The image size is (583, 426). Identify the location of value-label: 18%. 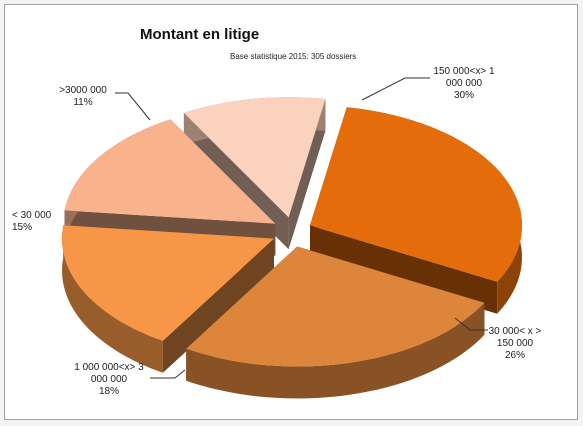
(108, 391).